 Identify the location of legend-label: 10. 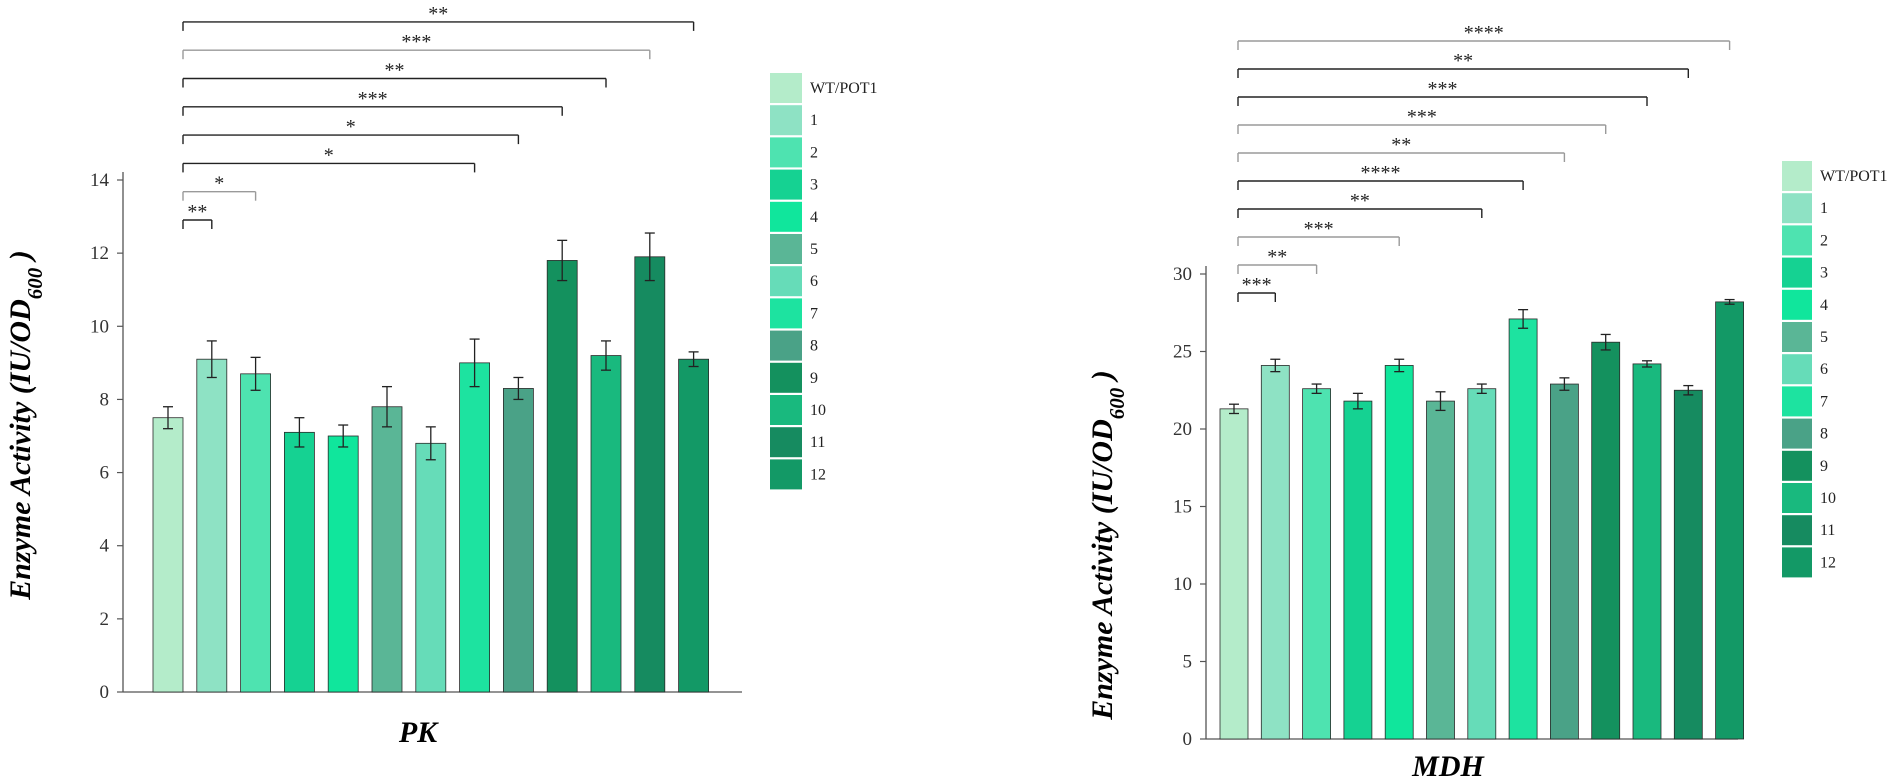
(1828, 498).